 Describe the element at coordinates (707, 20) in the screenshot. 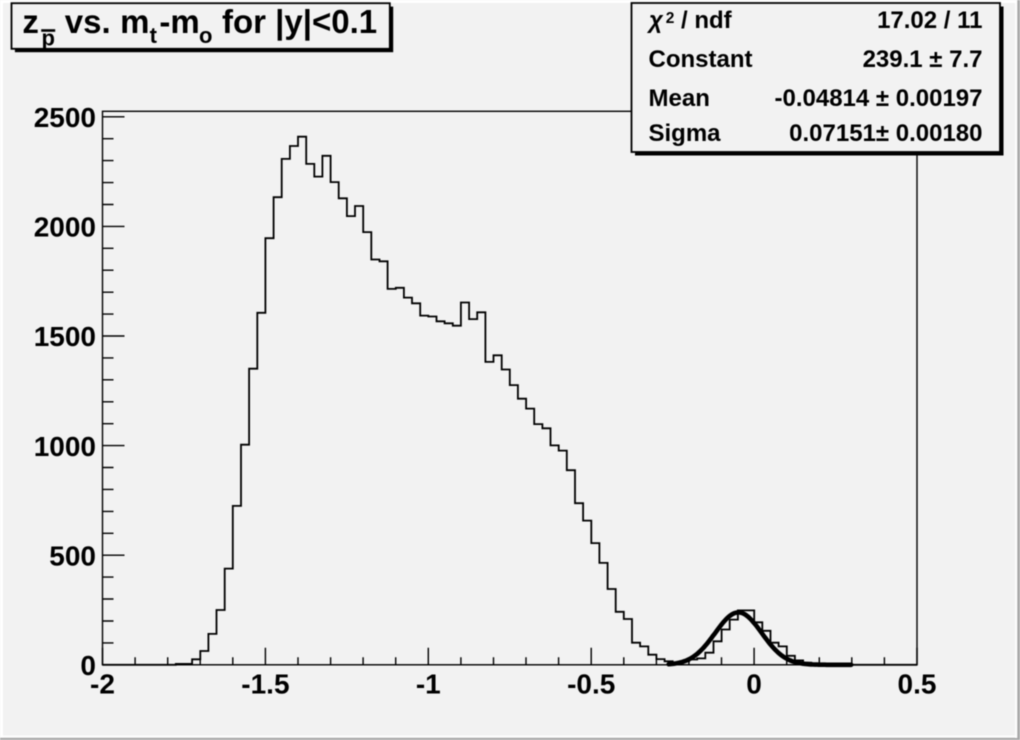

I see `svg-text: / ndf` at that location.